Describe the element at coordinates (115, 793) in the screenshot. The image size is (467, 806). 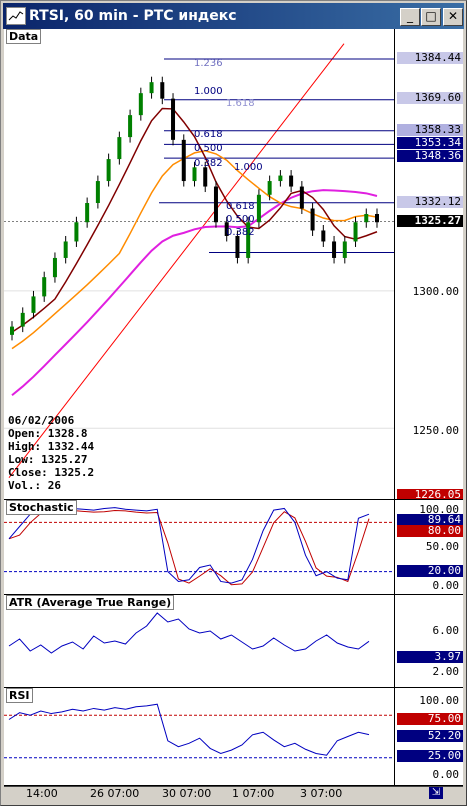
I see `time-label: 26 07:00` at that location.